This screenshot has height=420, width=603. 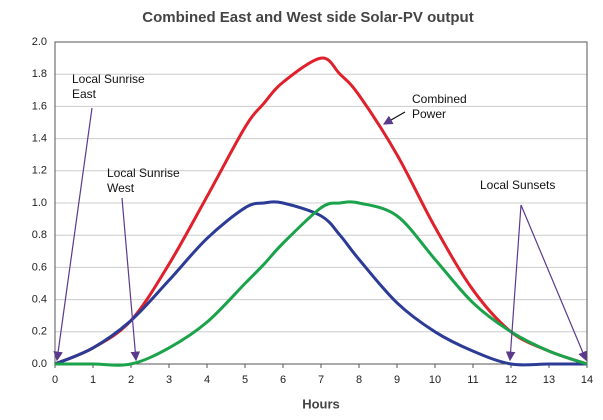 I want to click on x-tick-label: 13, so click(x=549, y=380).